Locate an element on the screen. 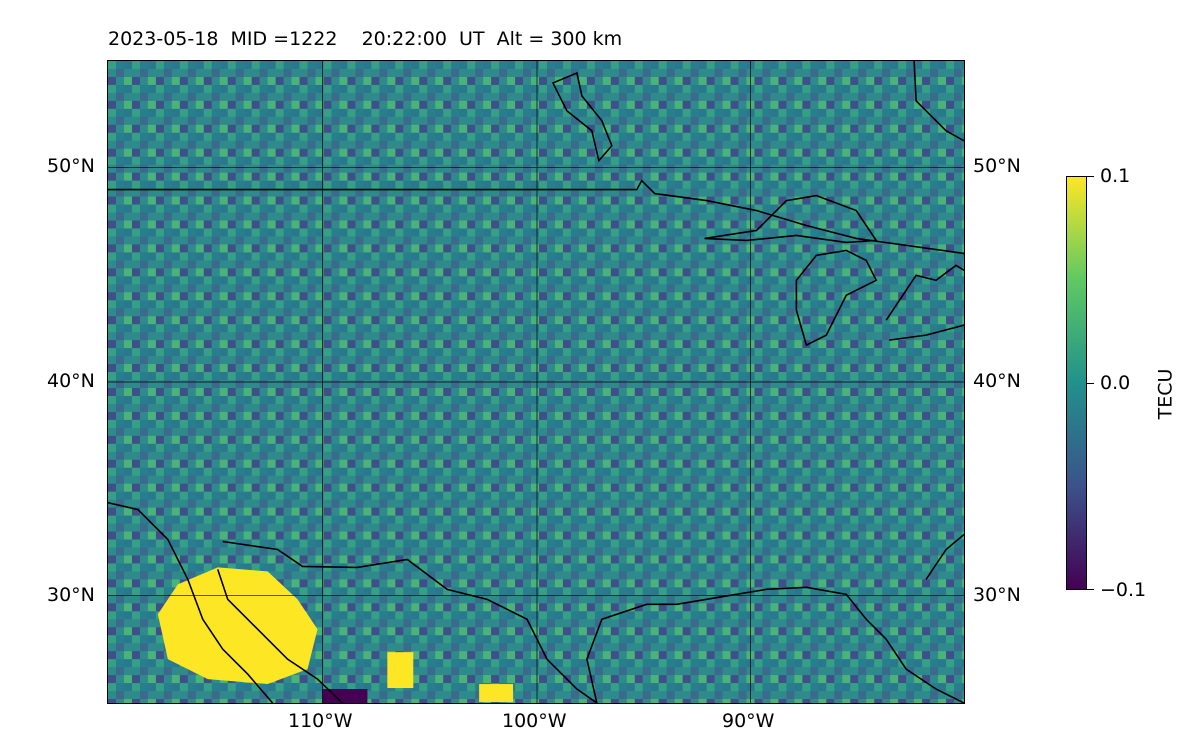 The image size is (1200, 750). lat-label-40-left: 40°N is located at coordinates (71, 381).